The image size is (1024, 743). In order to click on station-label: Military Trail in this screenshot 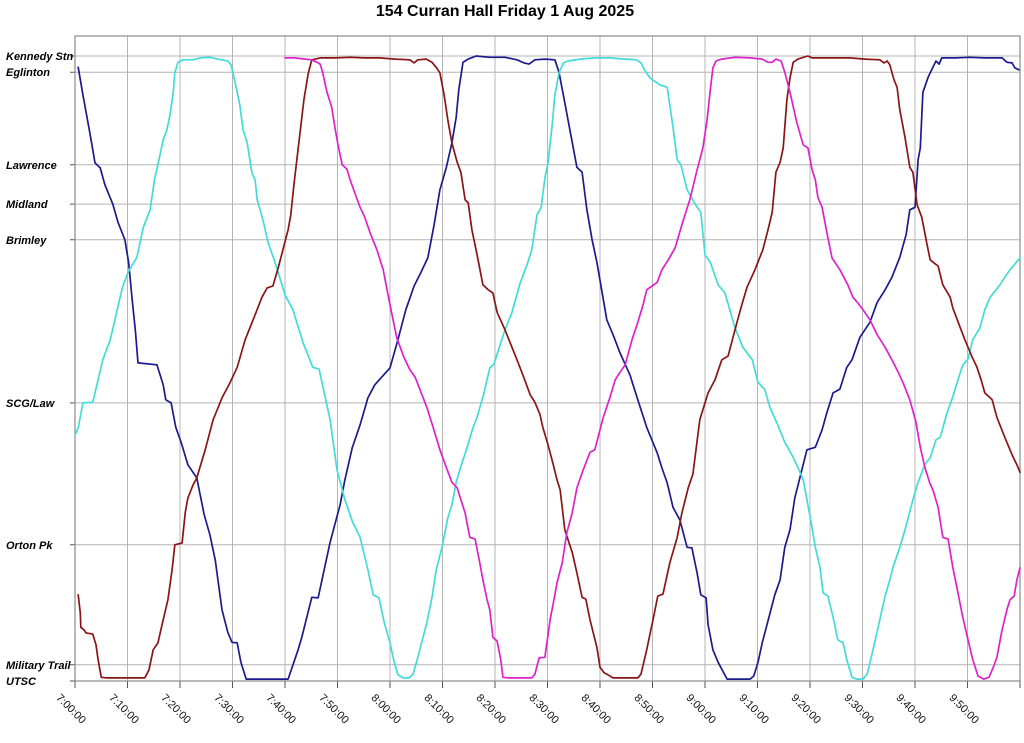, I will do `click(38, 665)`.